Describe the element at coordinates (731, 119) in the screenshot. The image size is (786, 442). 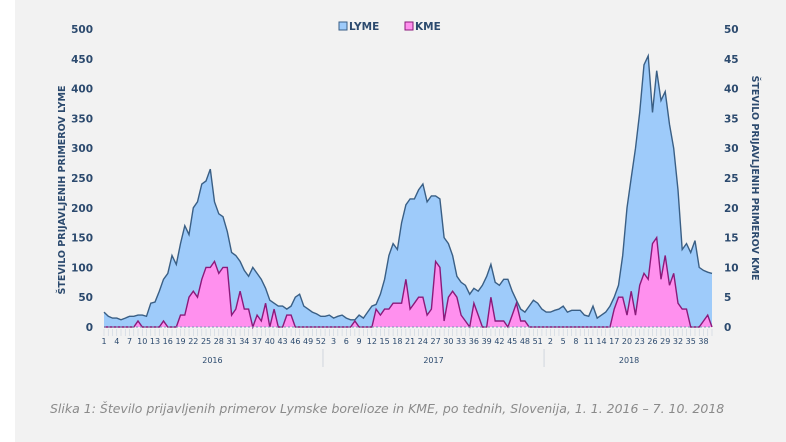
I see `y-tick-right: 35` at that location.